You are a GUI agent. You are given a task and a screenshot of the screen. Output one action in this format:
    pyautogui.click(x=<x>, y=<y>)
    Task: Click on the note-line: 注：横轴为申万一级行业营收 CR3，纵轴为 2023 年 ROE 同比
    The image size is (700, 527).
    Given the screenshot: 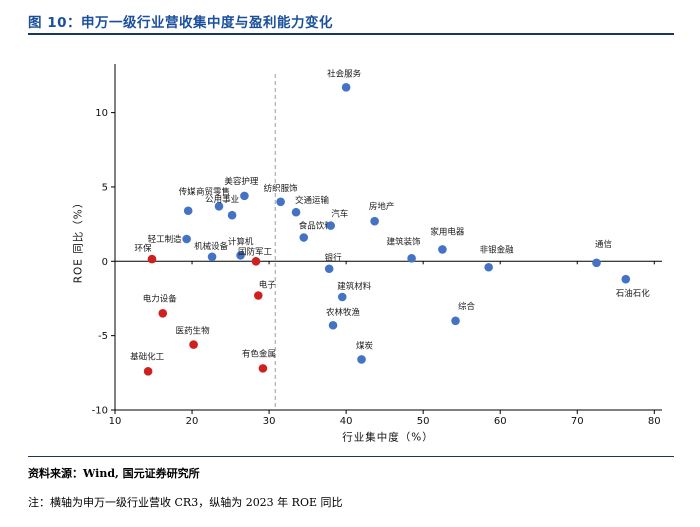 What is the action you would take?
    pyautogui.click(x=185, y=502)
    